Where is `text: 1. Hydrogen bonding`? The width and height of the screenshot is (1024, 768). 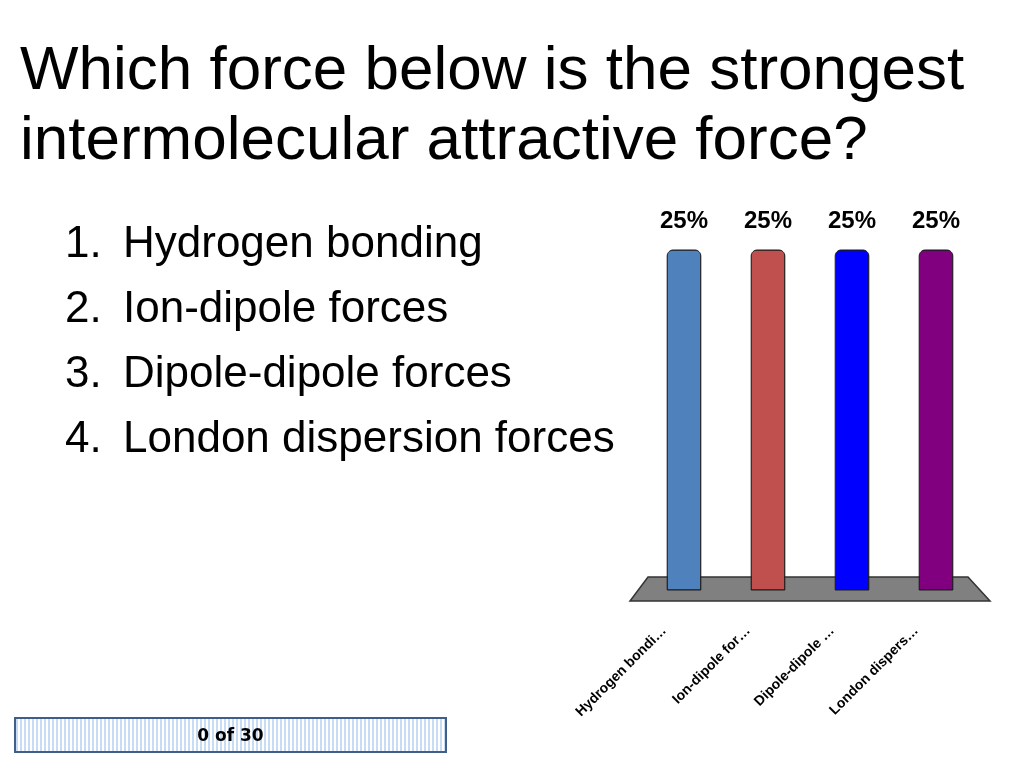 text: 1. Hydrogen bonding is located at coordinates (274, 242).